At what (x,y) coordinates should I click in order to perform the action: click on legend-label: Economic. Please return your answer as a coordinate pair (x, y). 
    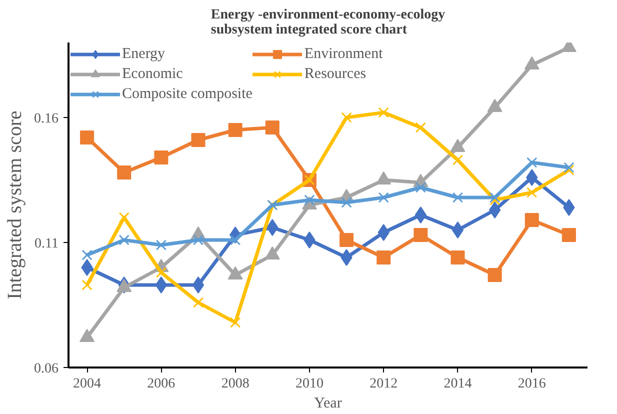
    Looking at the image, I should click on (152, 74).